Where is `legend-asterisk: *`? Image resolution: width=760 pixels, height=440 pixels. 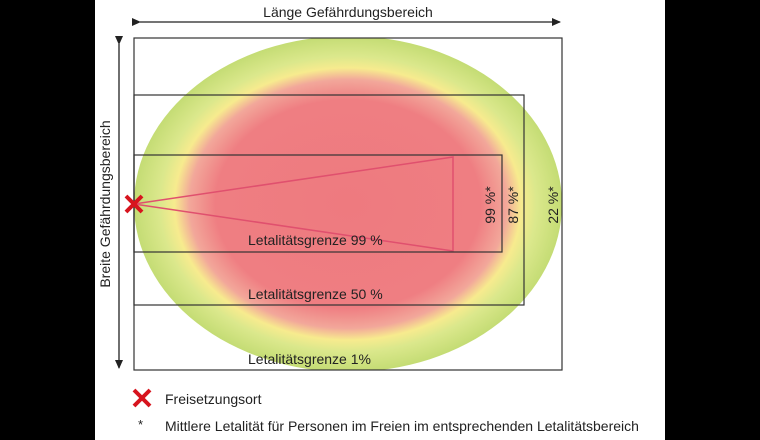
legend-asterisk: * is located at coordinates (140, 424).